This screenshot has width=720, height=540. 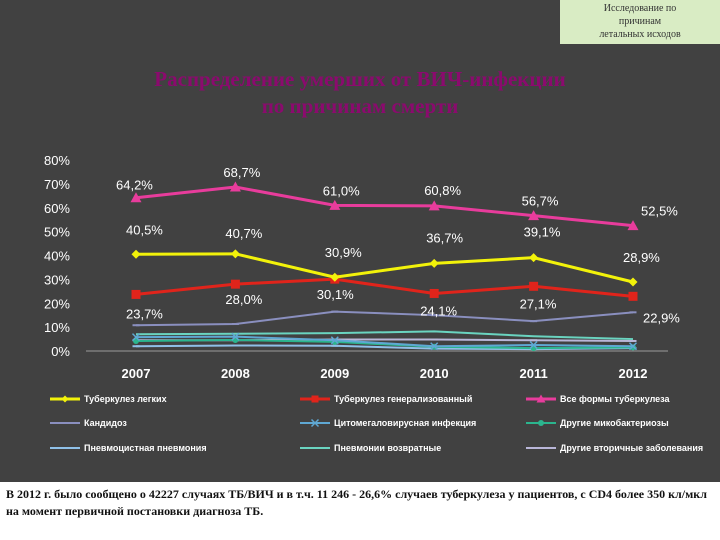 What do you see at coordinates (360, 79) in the screenshot?
I see `title-line-1: Распределение умерших от ВИЧ-инфекции` at bounding box center [360, 79].